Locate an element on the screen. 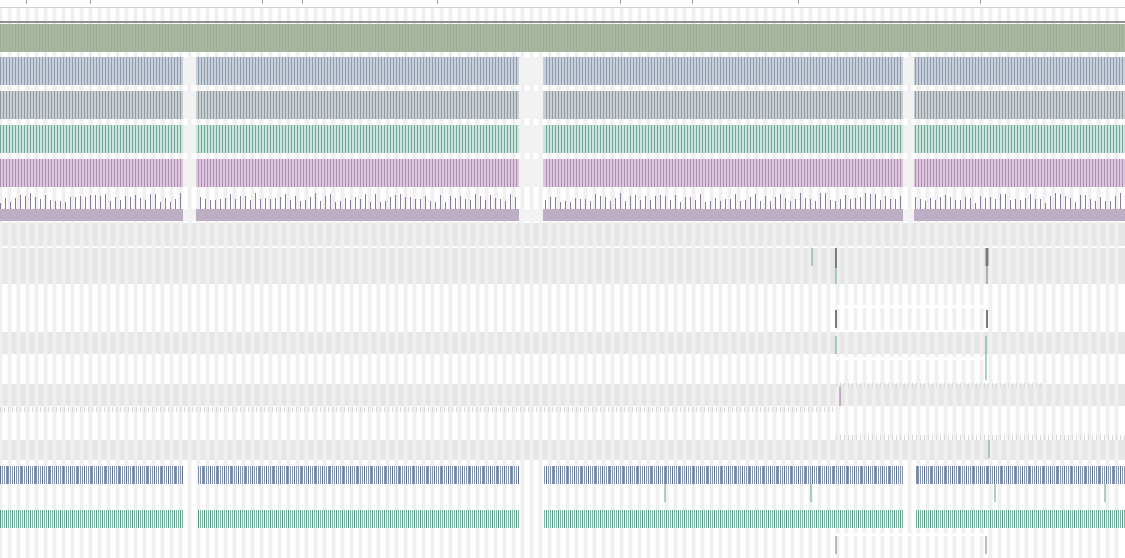  ruler-separator is located at coordinates (562, 22).